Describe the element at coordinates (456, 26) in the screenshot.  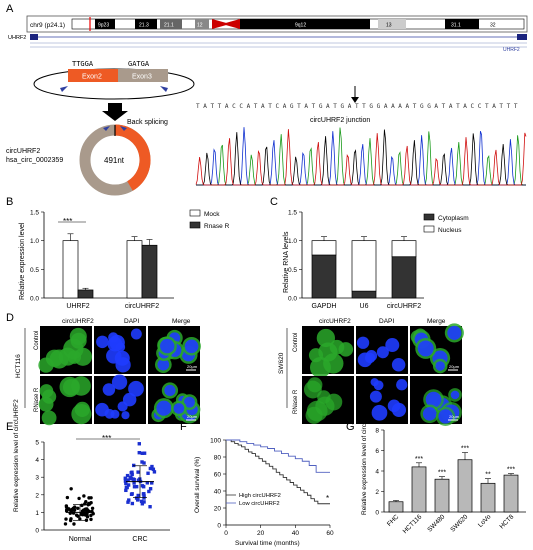
I see `svg-text: 31.1` at that location.